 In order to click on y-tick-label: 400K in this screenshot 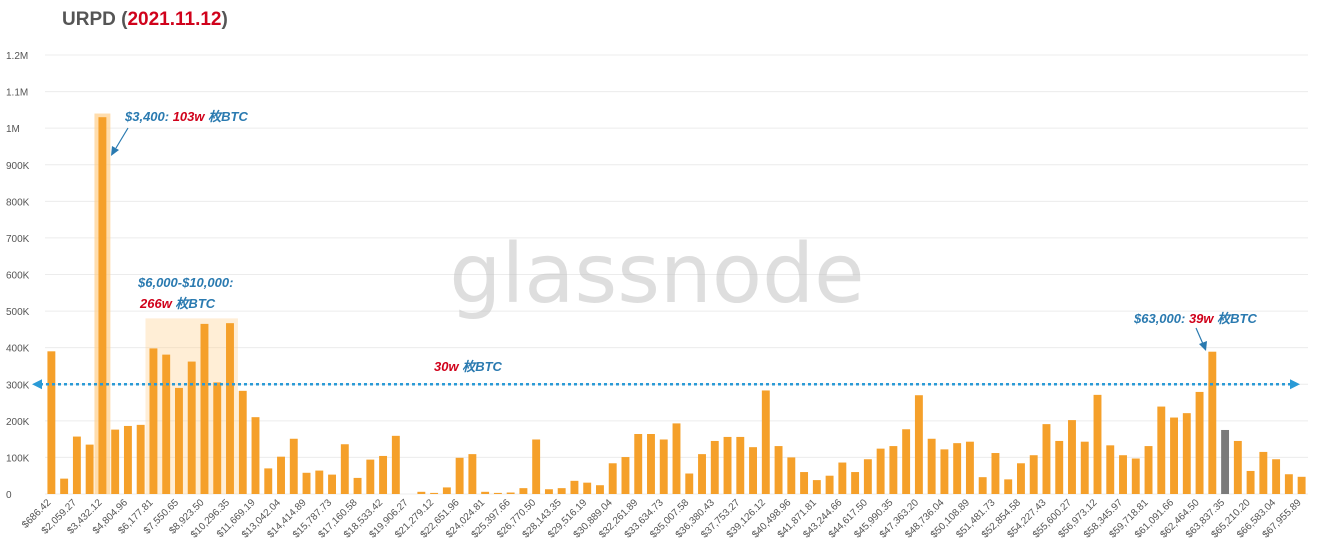, I will do `click(18, 349)`.